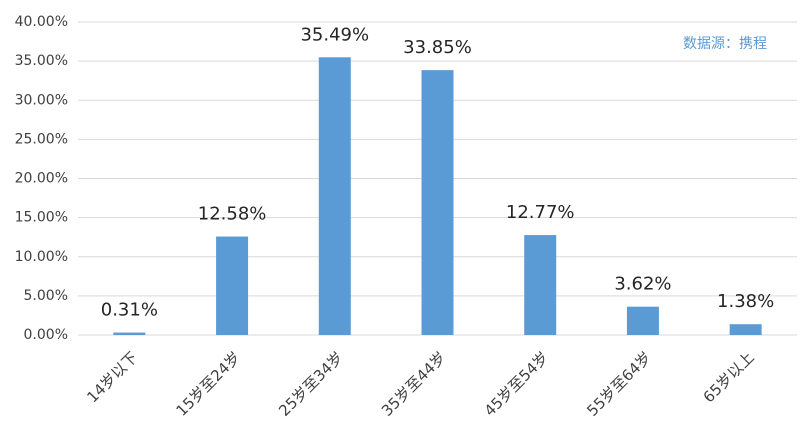 This screenshot has width=800, height=446. I want to click on y-tick-label: 10.00%, so click(41, 257).